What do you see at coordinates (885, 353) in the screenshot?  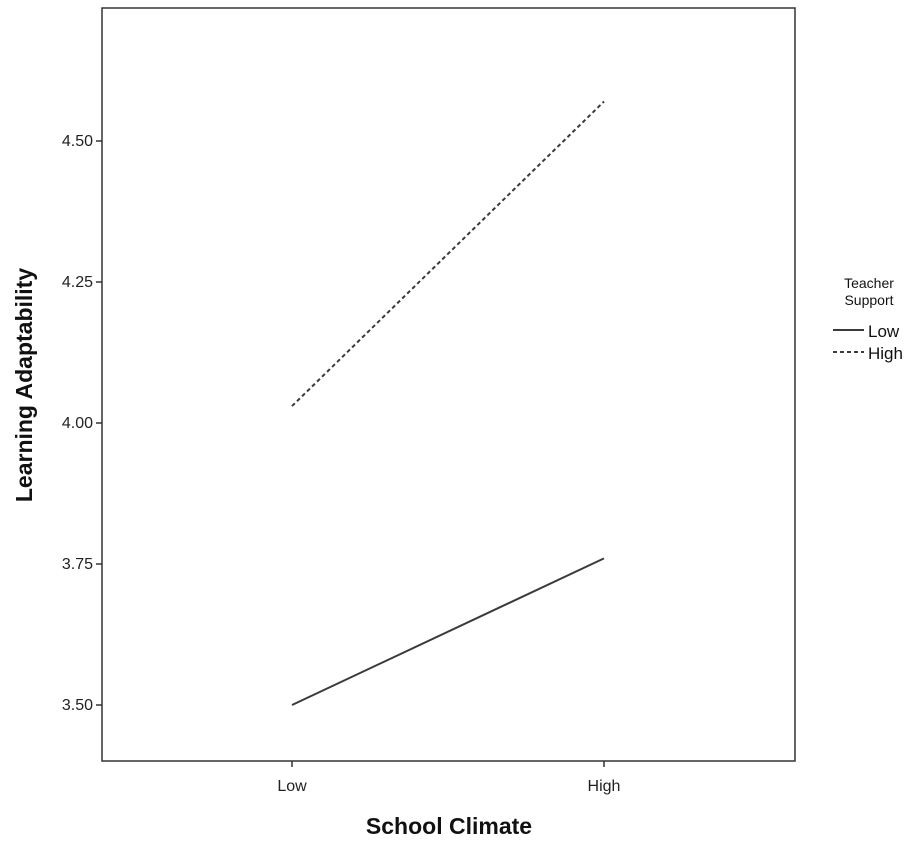 I see `legend-label-high: High` at bounding box center [885, 353].